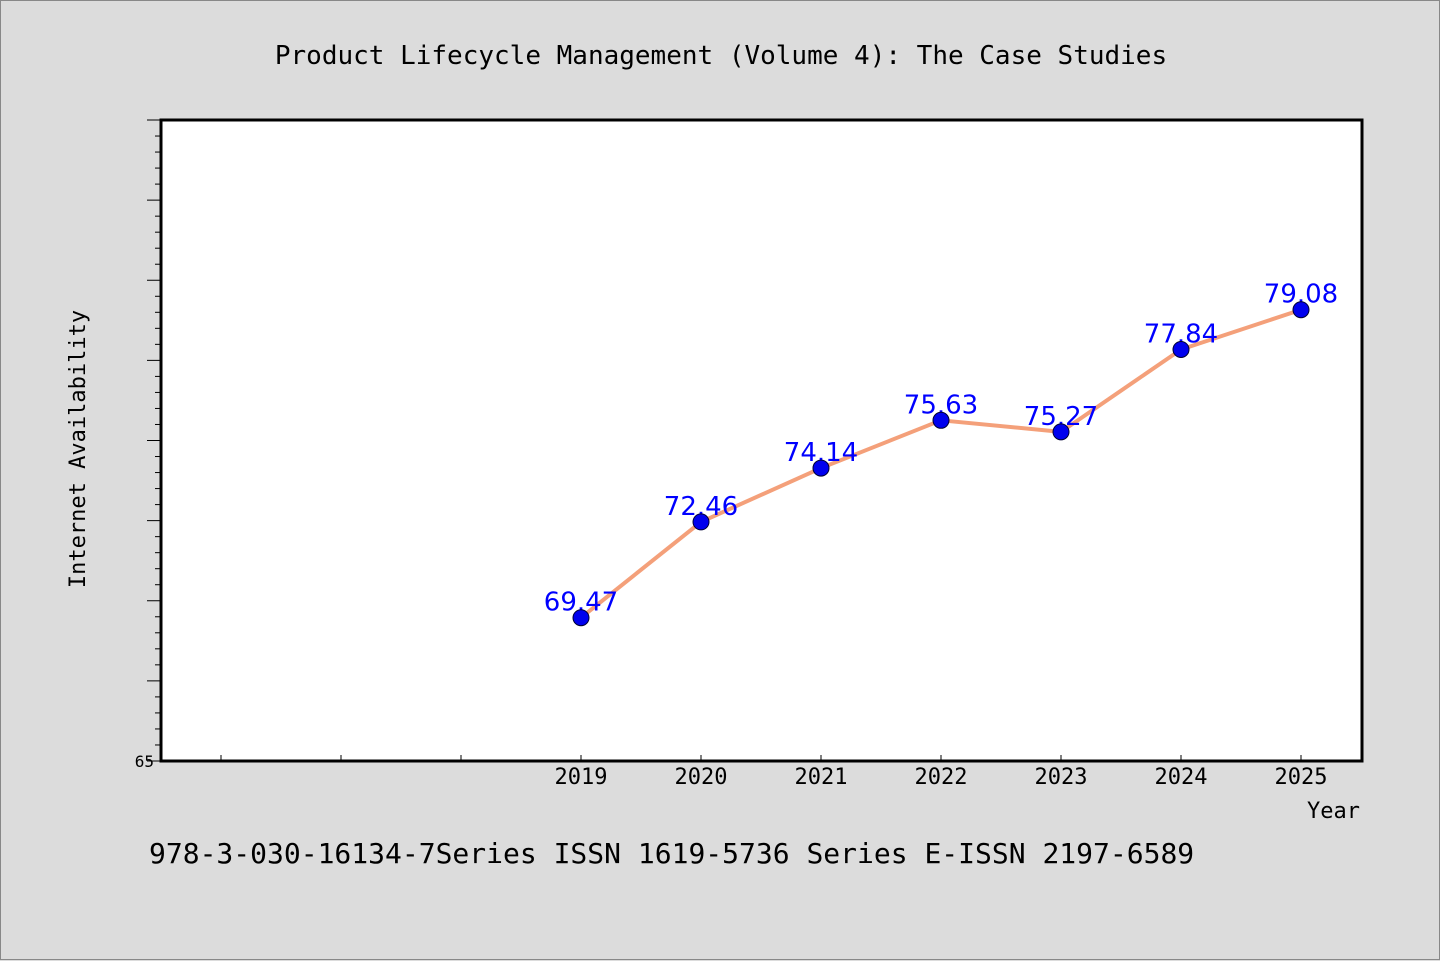 Image resolution: width=1440 pixels, height=961 pixels. I want to click on y-axis-label: Internet Availability, so click(78, 449).